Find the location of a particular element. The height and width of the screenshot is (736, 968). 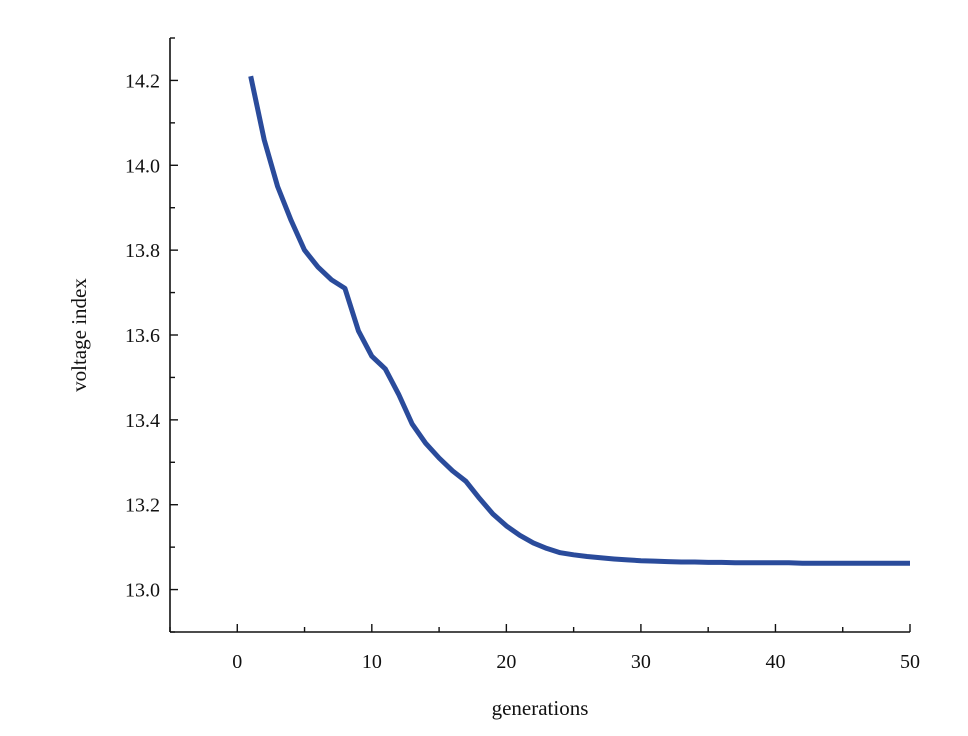

y-tick-label: 13.6 is located at coordinates (142, 336).